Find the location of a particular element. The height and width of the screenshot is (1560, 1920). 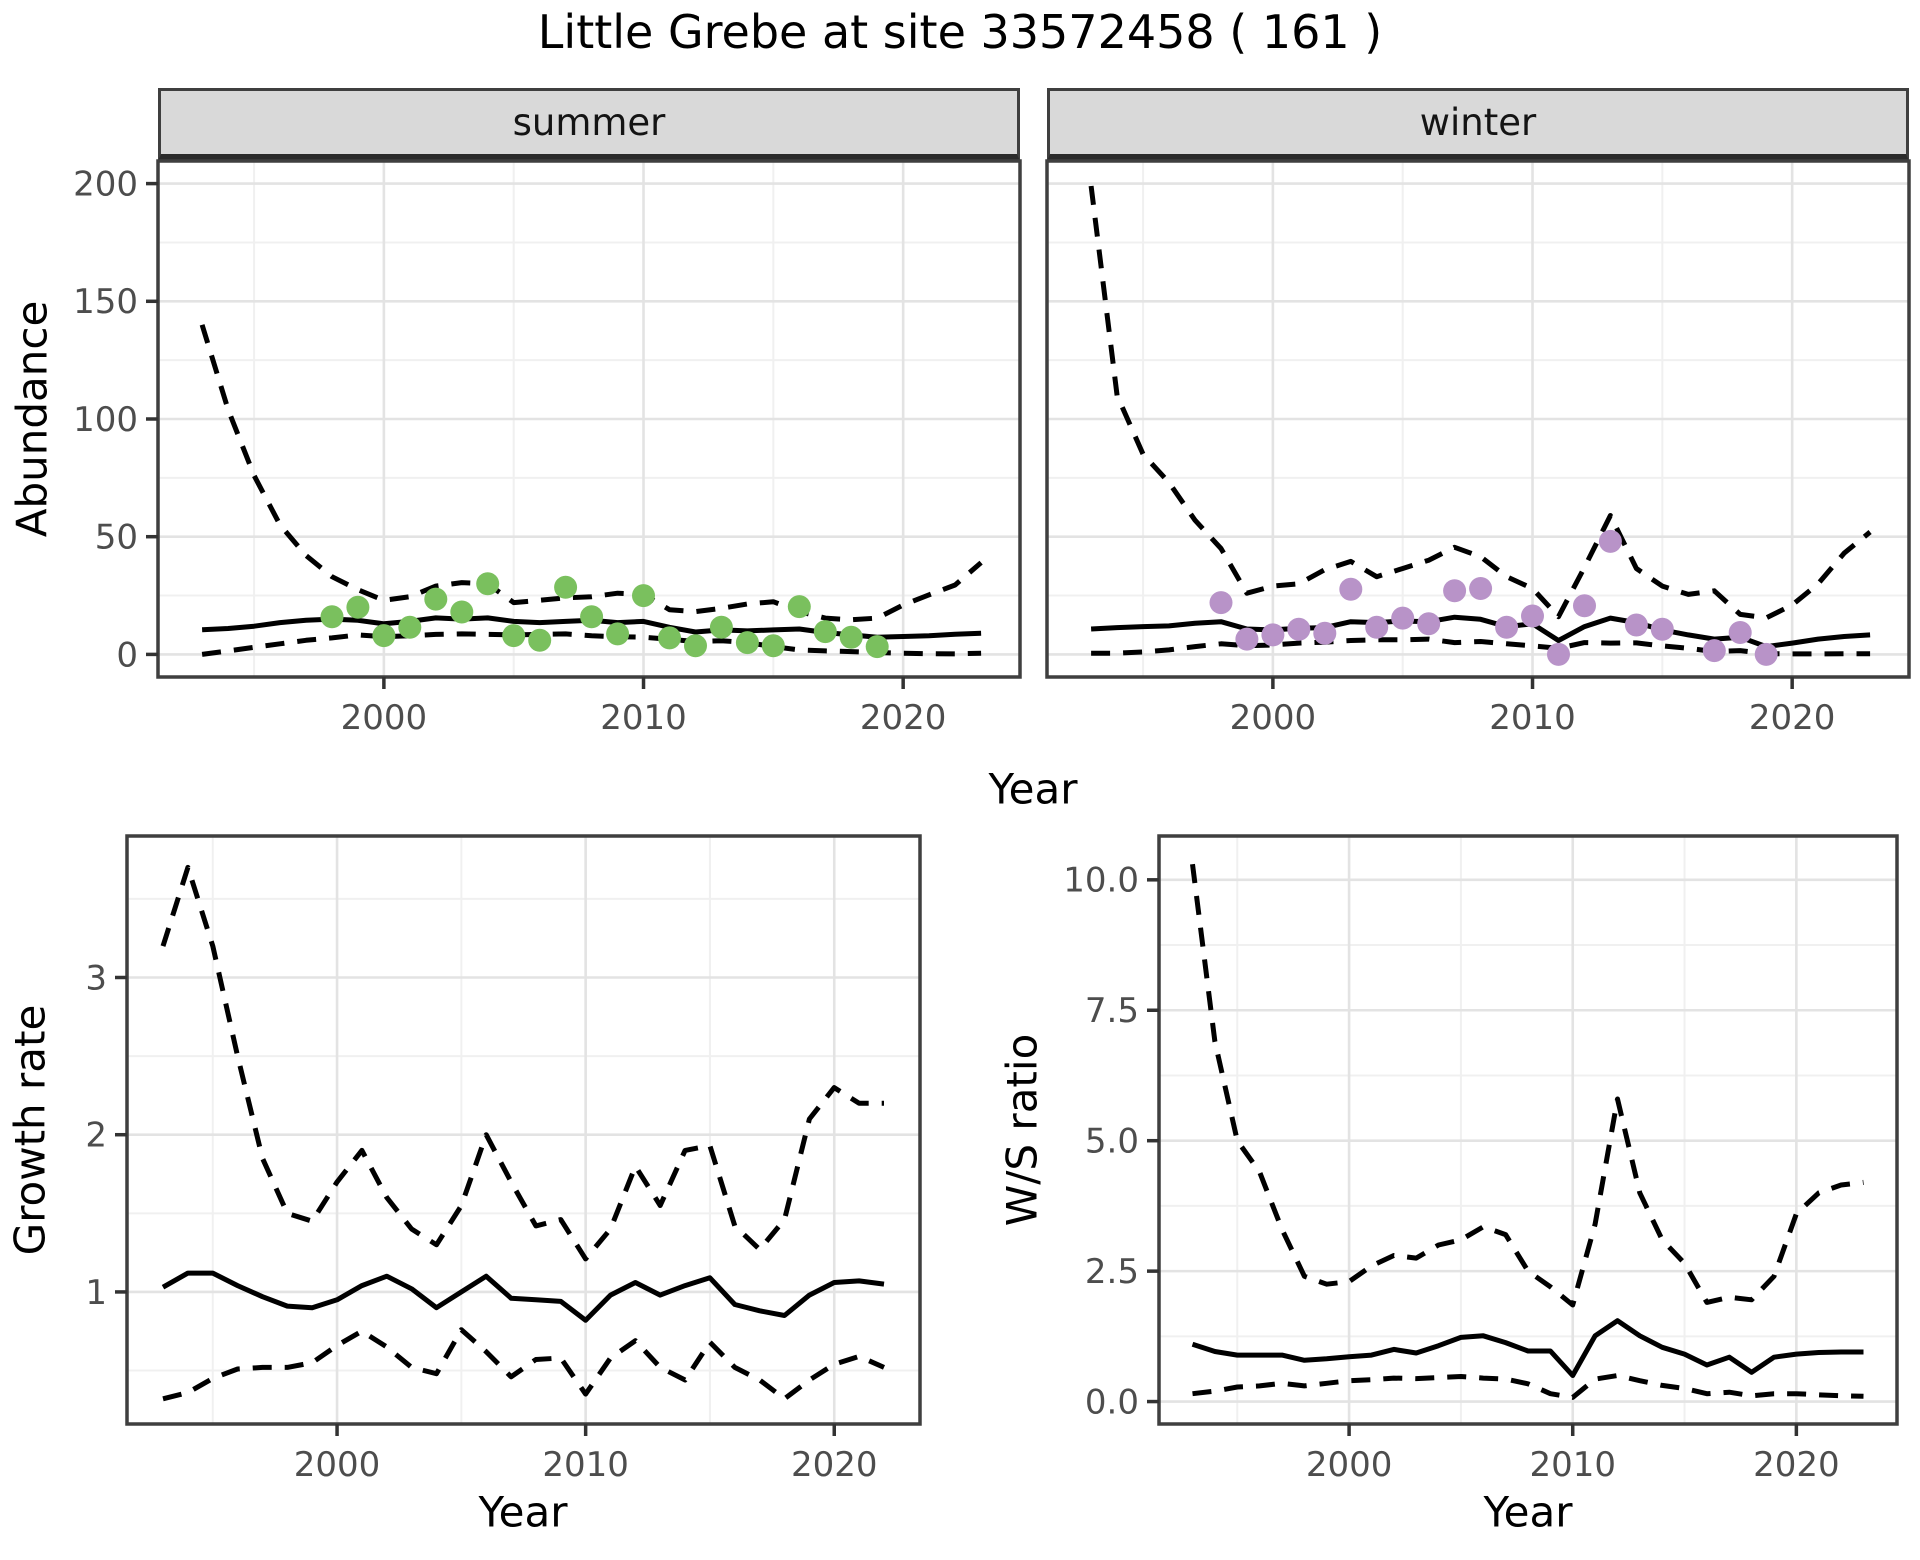

page-title: Little Grebe at site 33572458 ( 161 ) is located at coordinates (960, 32).